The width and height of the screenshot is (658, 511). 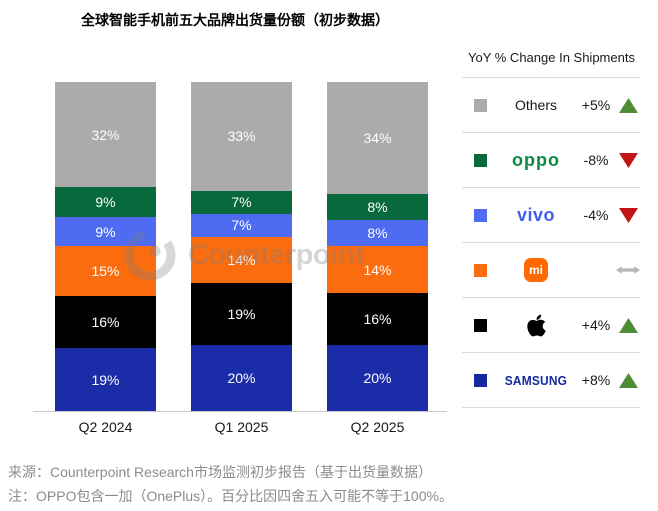 What do you see at coordinates (551, 57) in the screenshot?
I see `legend-header: YoY % Change In Shipments` at bounding box center [551, 57].